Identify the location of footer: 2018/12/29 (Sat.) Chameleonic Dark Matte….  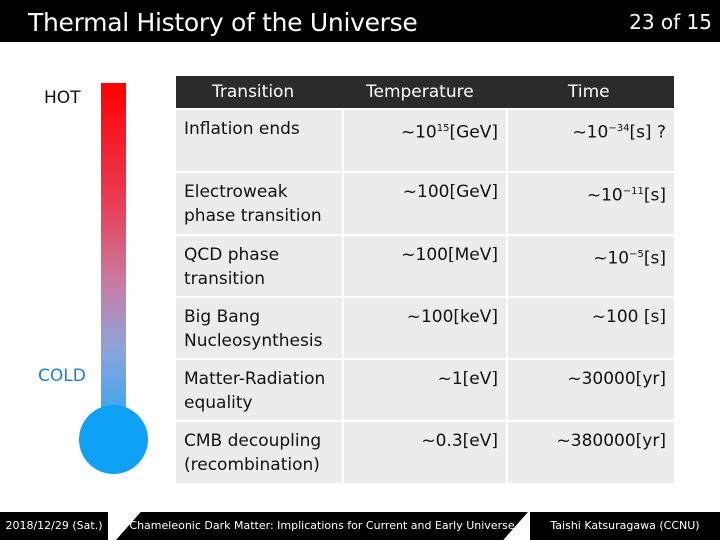
(360, 526).